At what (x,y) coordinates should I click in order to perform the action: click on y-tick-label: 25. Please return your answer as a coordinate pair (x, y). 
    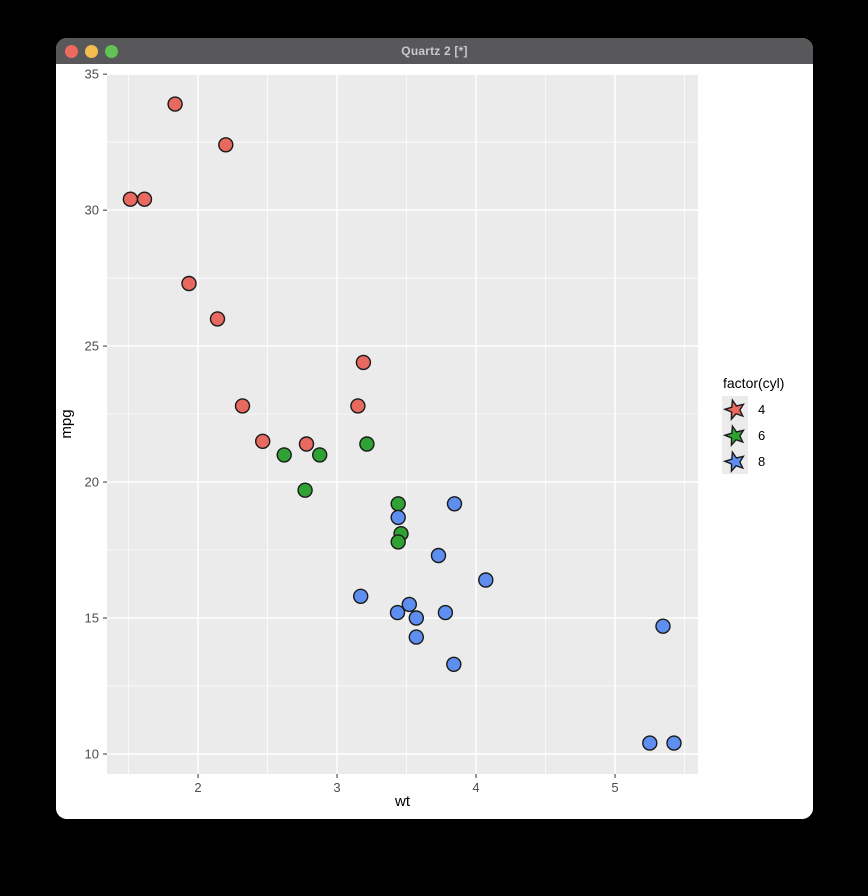
    Looking at the image, I should click on (92, 346).